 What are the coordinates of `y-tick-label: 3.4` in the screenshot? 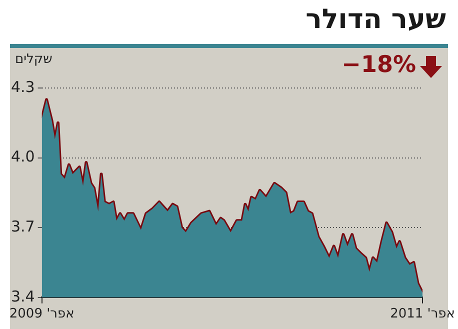 It's located at (22, 296).